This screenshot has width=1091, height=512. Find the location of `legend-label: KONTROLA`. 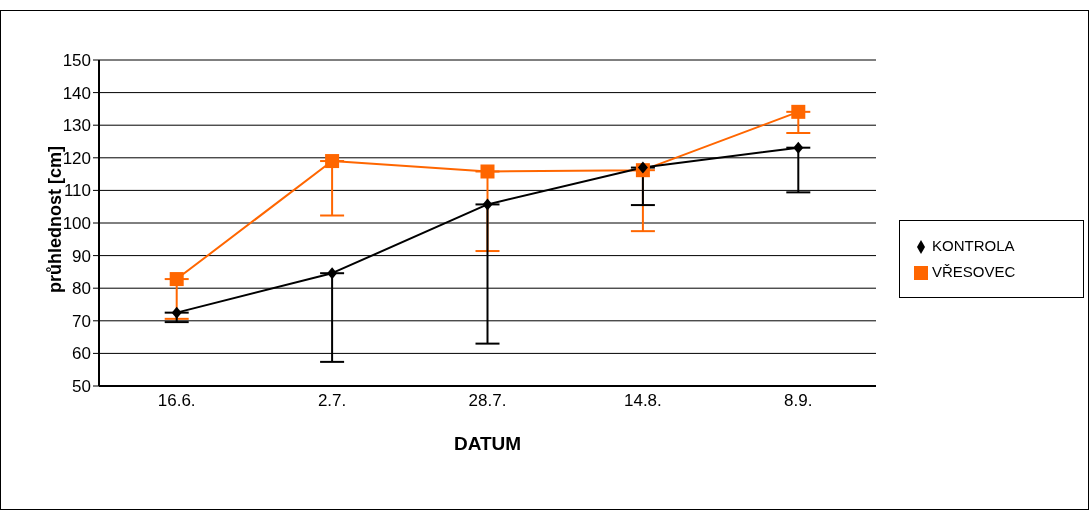

legend-label: KONTROLA is located at coordinates (973, 245).